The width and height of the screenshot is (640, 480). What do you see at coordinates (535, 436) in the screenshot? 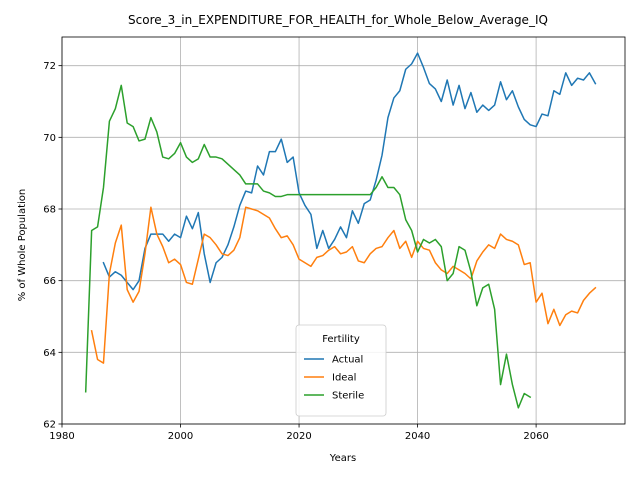
I see `x-tick-label: 2060` at bounding box center [535, 436].